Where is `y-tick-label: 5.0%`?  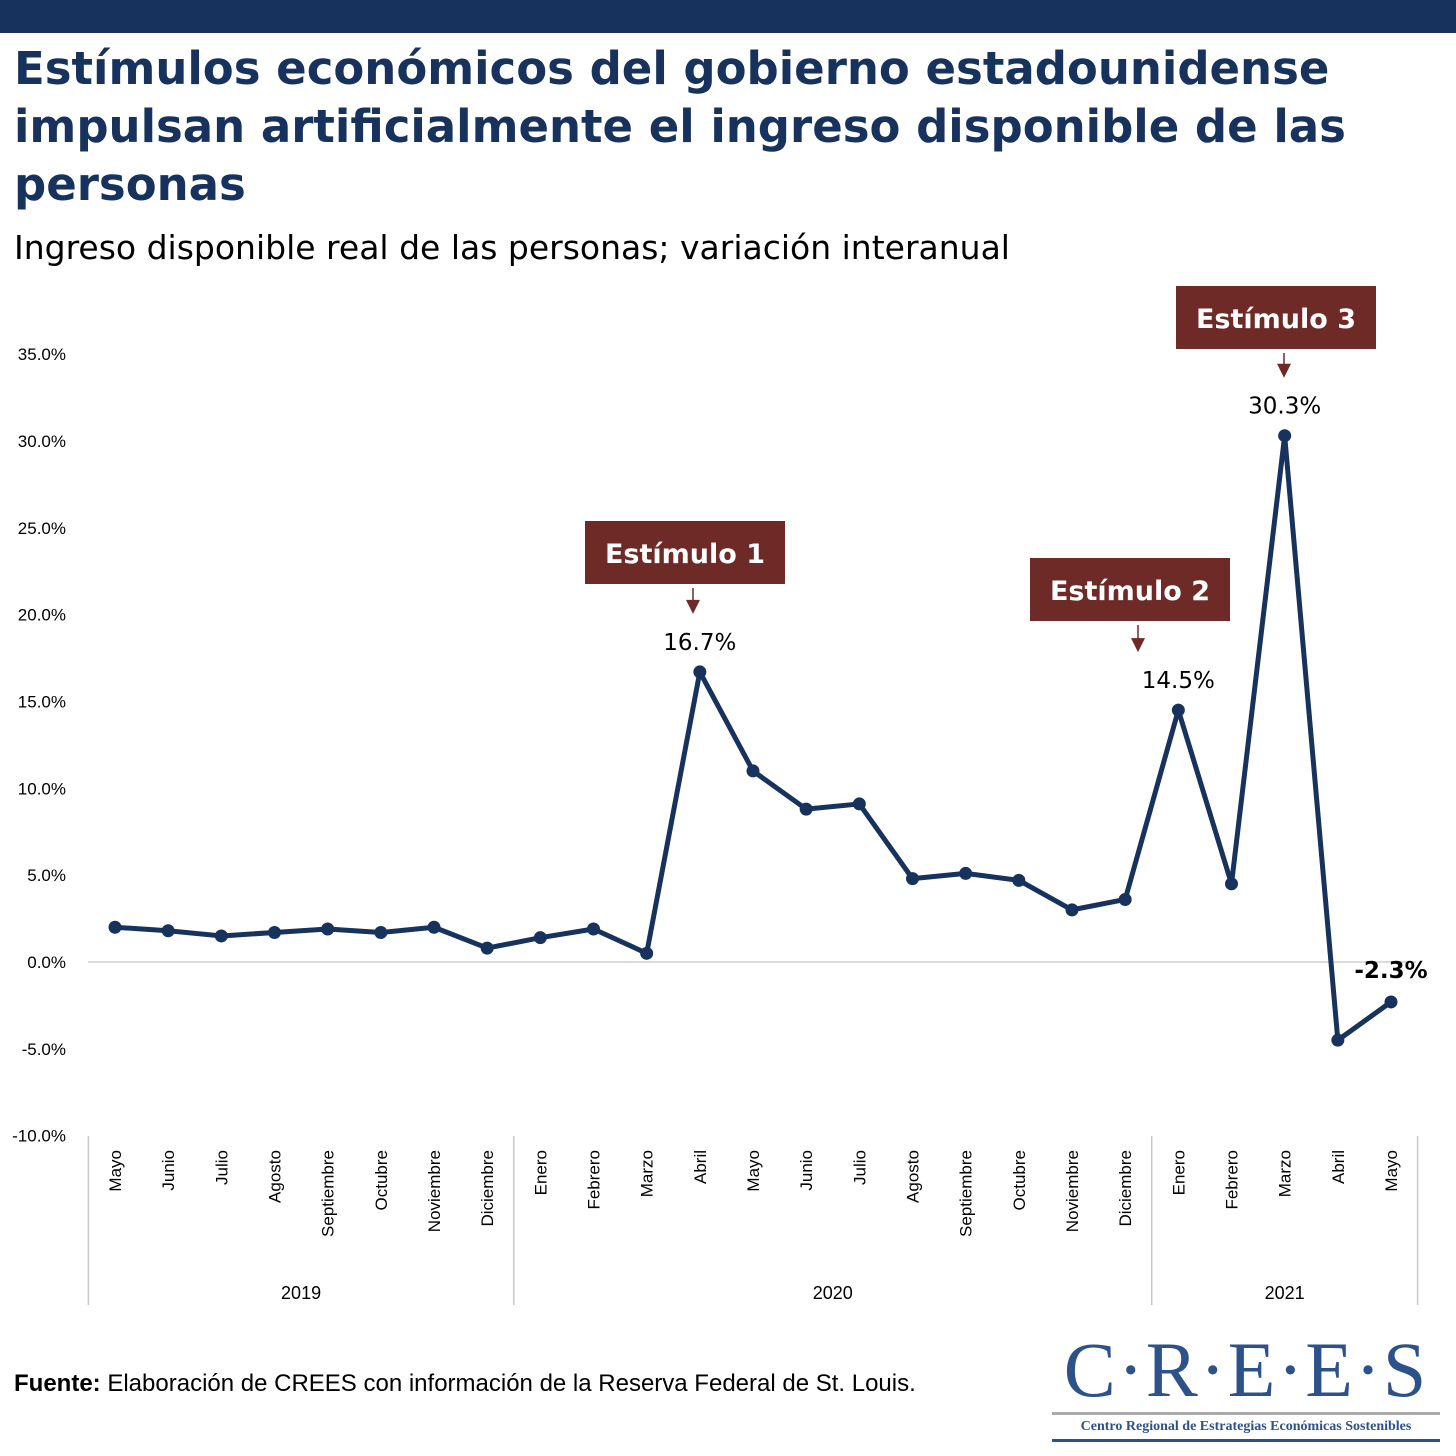 y-tick-label: 5.0% is located at coordinates (46, 875).